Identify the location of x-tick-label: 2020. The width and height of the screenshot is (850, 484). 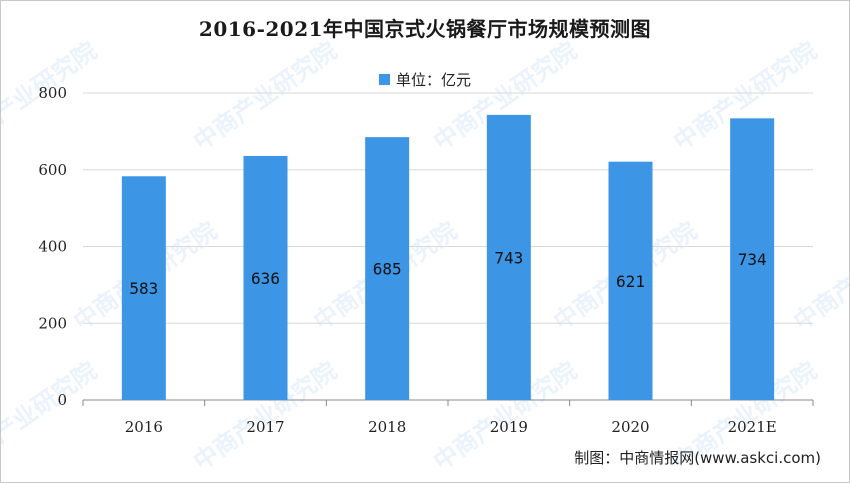
(630, 427).